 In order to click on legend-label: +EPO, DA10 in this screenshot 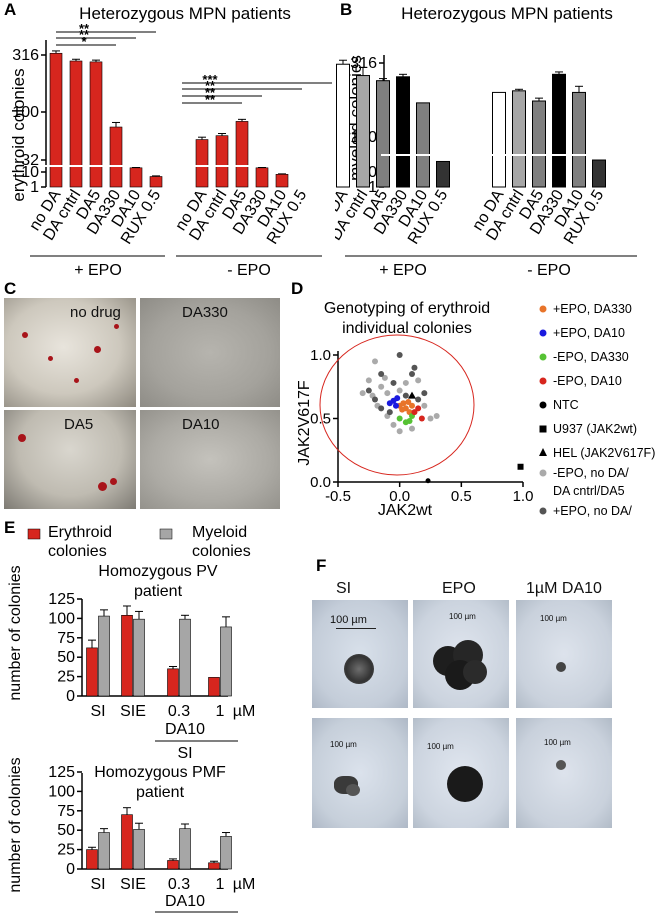, I will do `click(589, 333)`.